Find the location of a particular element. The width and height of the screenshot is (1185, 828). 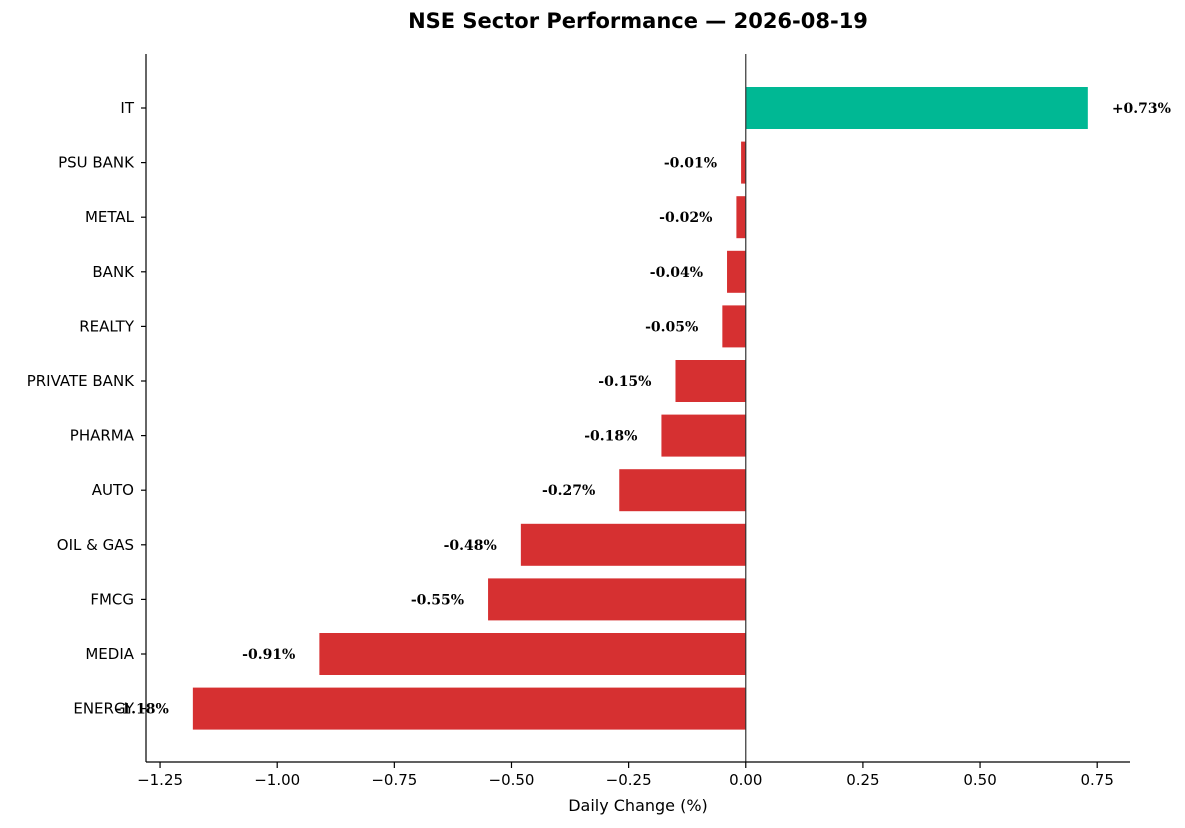

bar-fmcg is located at coordinates (617, 599).